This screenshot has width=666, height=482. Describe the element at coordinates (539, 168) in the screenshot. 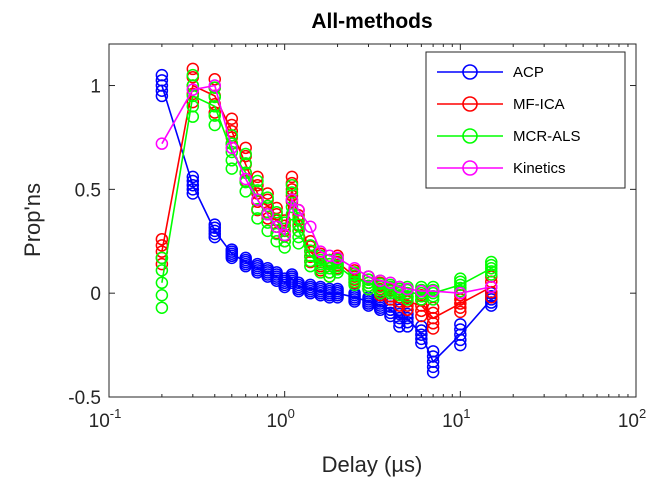

I see `legend-label: Kinetics` at that location.